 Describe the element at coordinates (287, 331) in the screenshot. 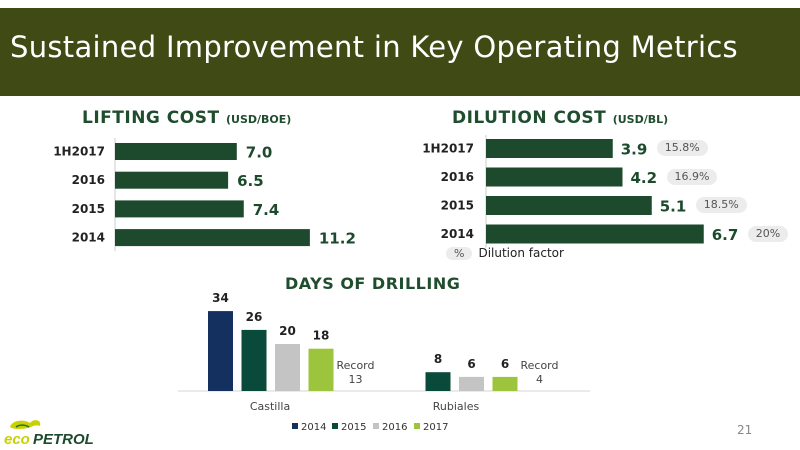

I see `drilling-value-label: 20` at that location.